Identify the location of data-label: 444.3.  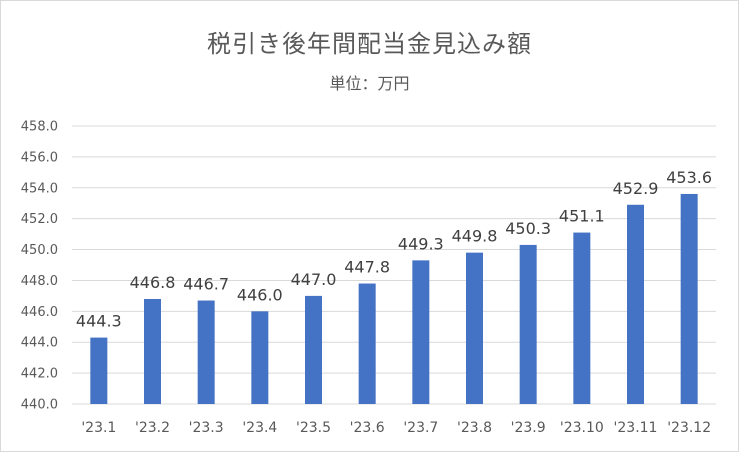
(99, 321).